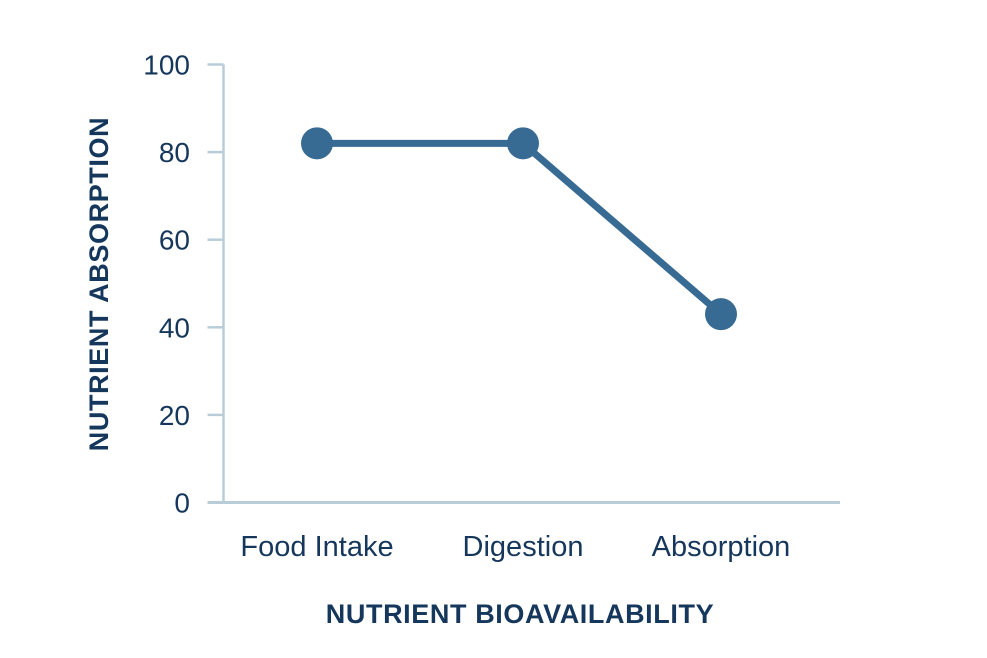 This screenshot has height=658, width=987. What do you see at coordinates (523, 547) in the screenshot?
I see `x-category-label: Digestion` at bounding box center [523, 547].